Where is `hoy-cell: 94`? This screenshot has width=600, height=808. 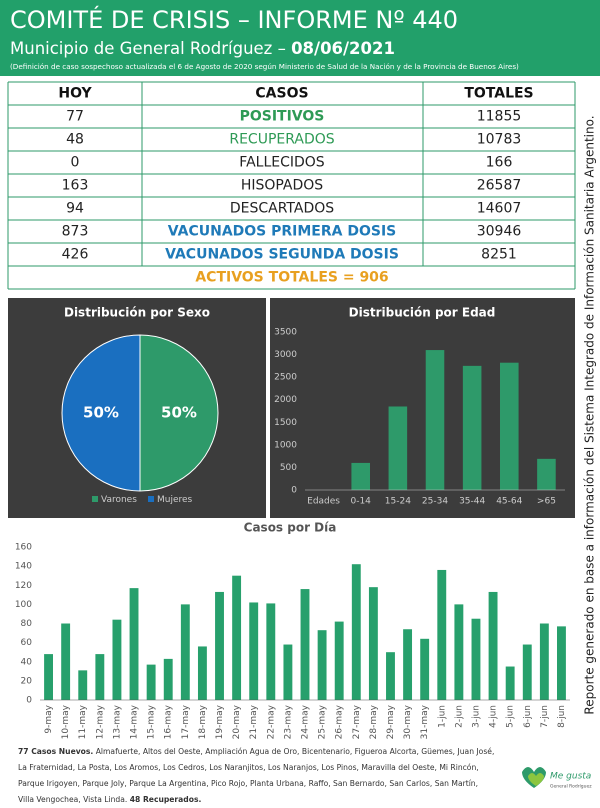
hoy-cell: 94 is located at coordinates (75, 209).